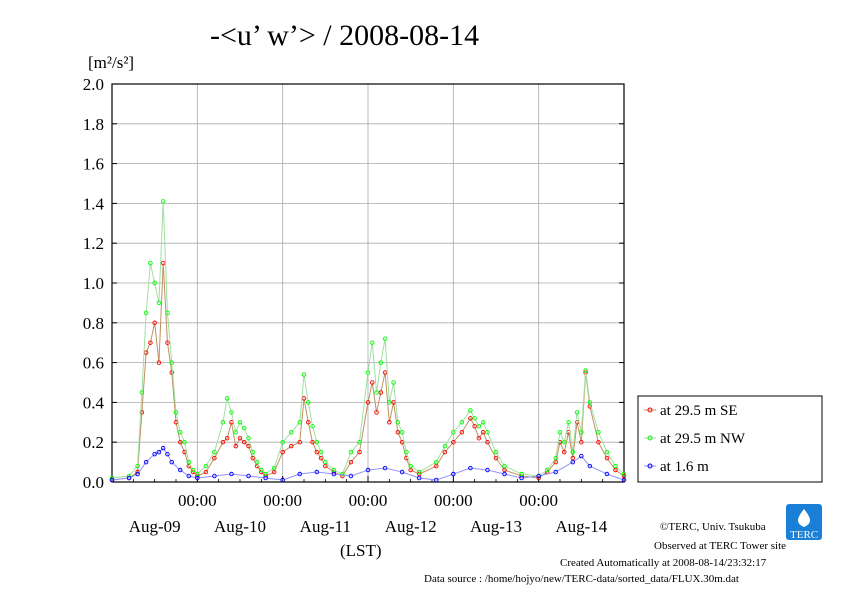 The image size is (842, 595). What do you see at coordinates (93, 482) in the screenshot?
I see `y-tick-label: 0.0` at bounding box center [93, 482].